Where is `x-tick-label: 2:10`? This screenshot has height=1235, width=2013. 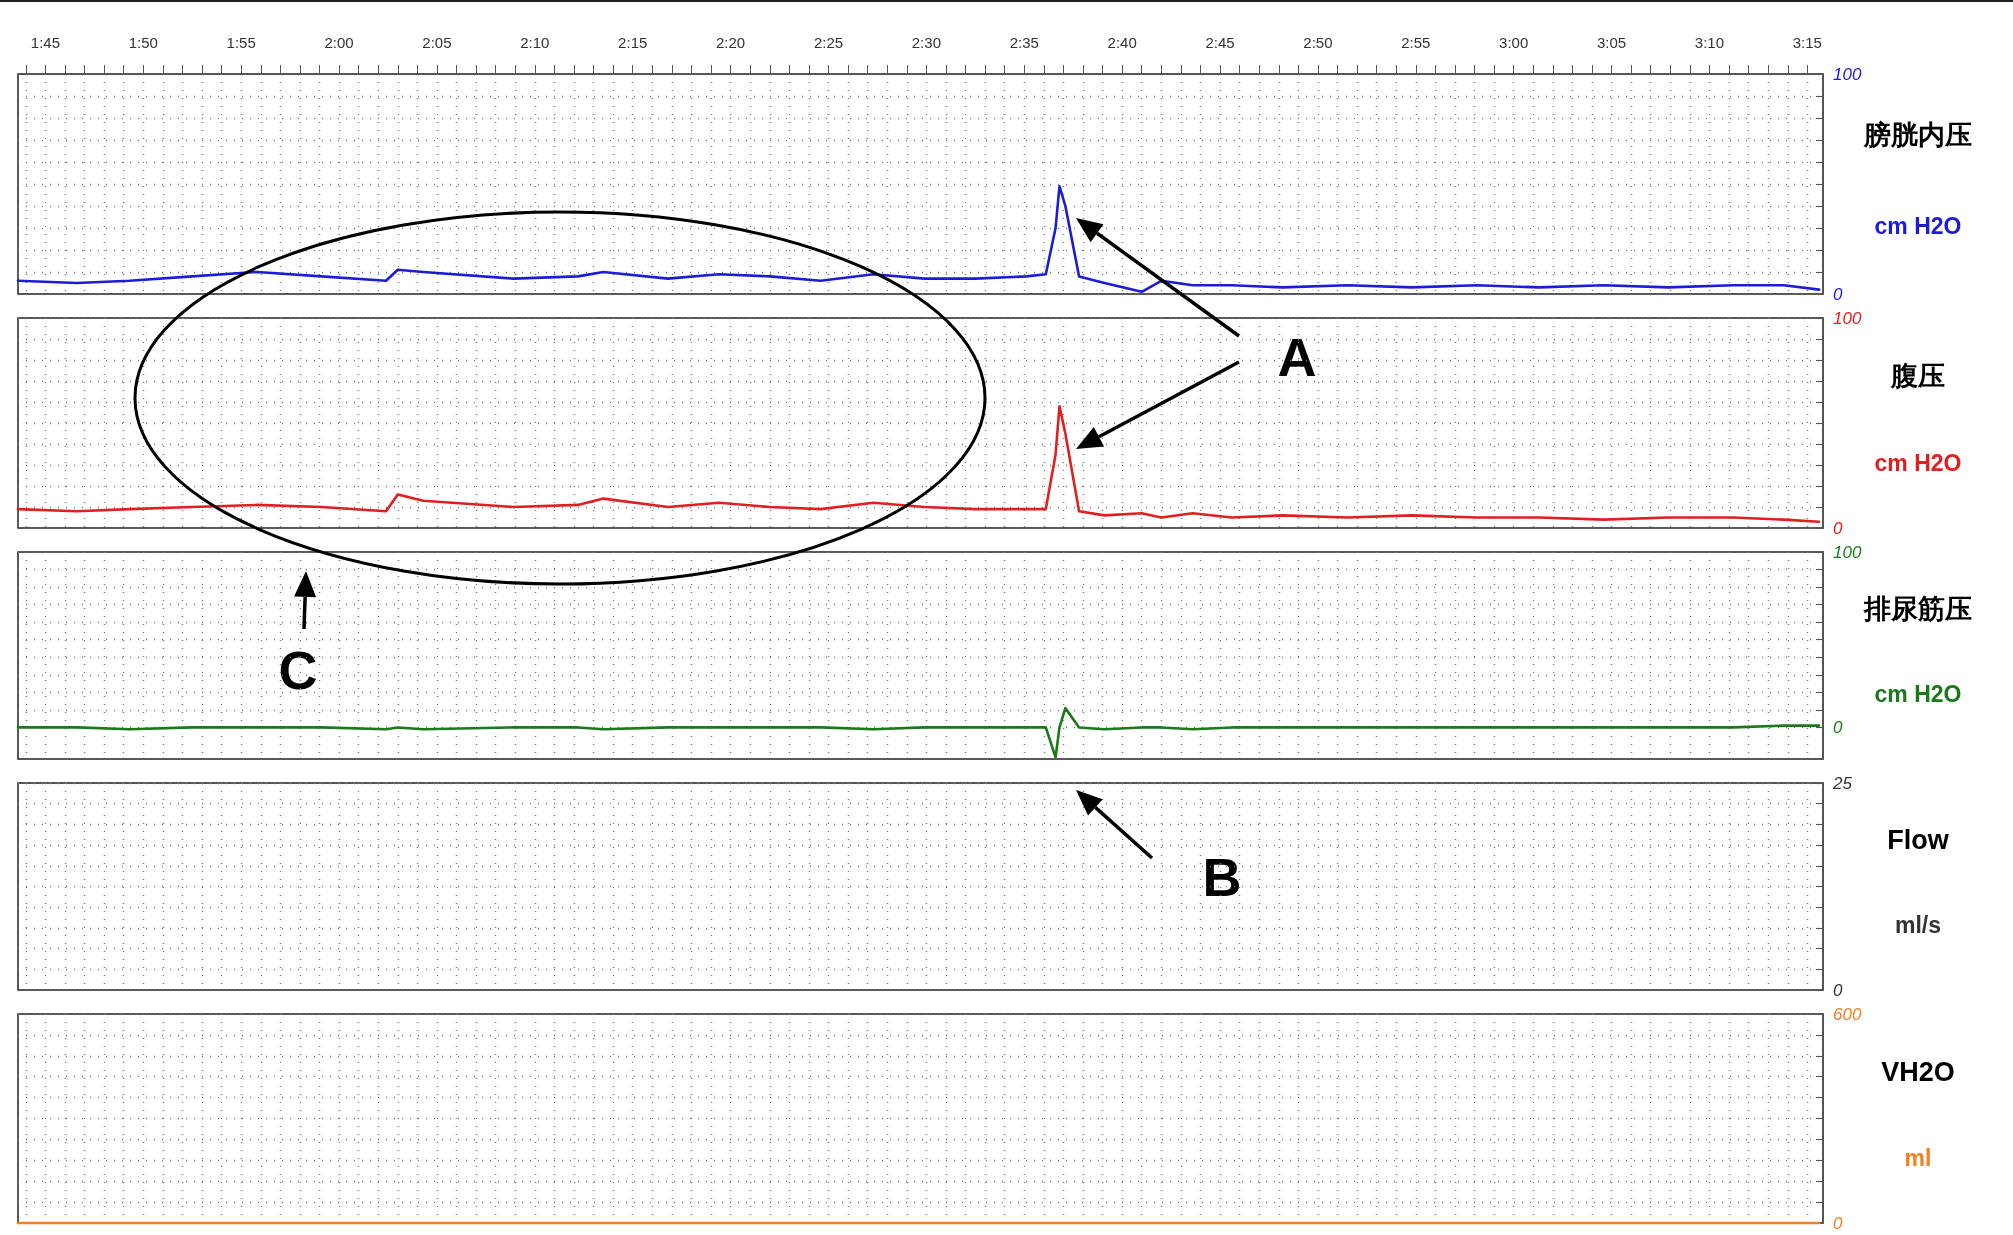
x-tick-label: 2:10 is located at coordinates (535, 42).